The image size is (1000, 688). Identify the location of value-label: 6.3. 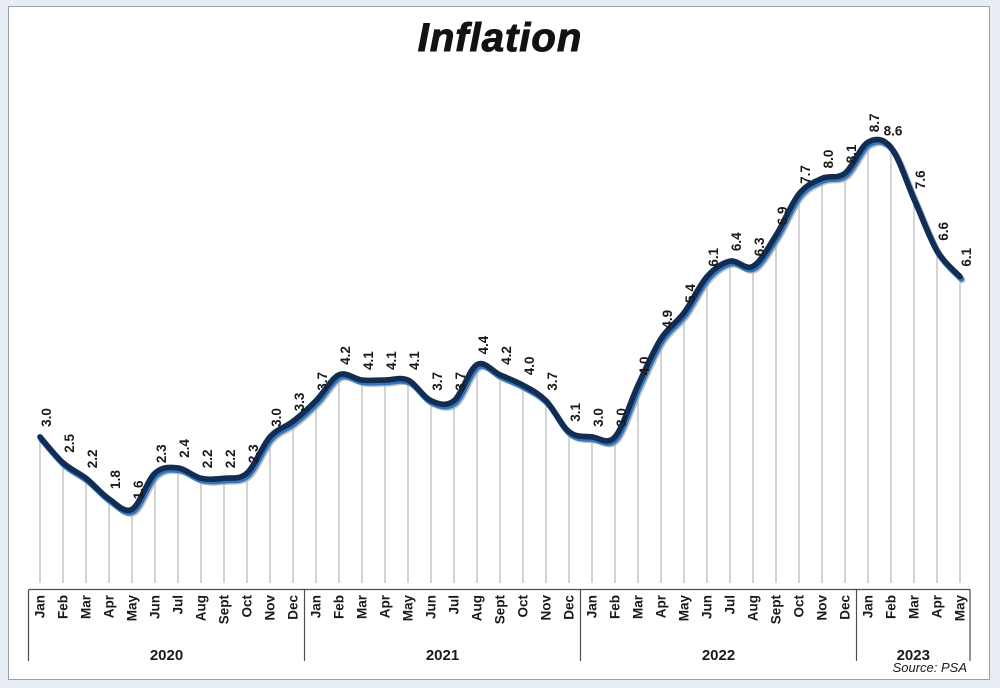
(759, 246).